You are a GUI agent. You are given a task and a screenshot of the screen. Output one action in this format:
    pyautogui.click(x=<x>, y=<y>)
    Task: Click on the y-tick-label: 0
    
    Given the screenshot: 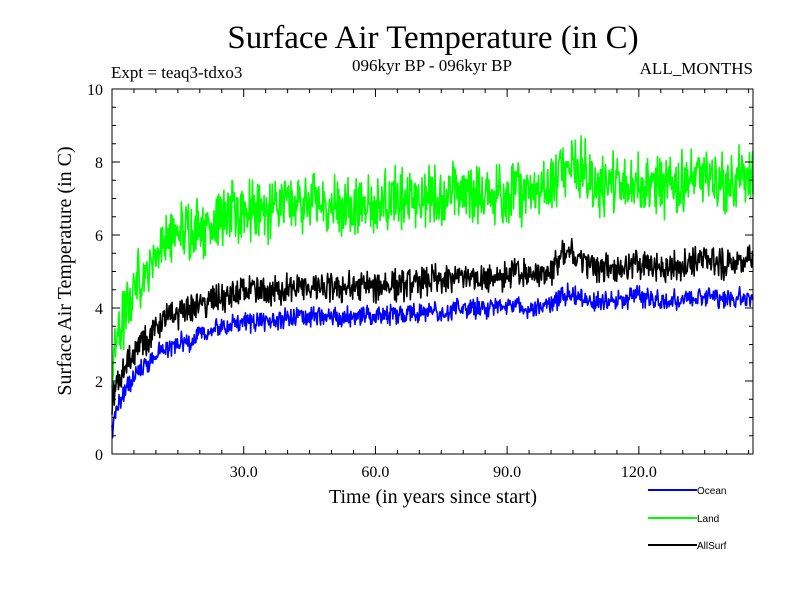 What is the action you would take?
    pyautogui.click(x=99, y=455)
    